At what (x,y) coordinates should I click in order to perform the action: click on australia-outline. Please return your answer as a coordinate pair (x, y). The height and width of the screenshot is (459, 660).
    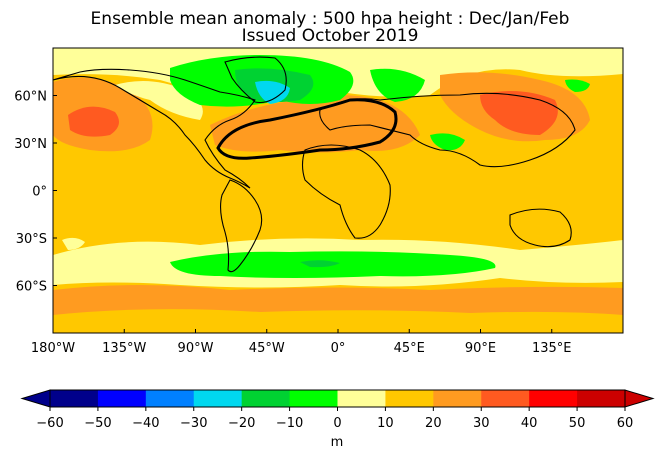
    Looking at the image, I should click on (540, 228).